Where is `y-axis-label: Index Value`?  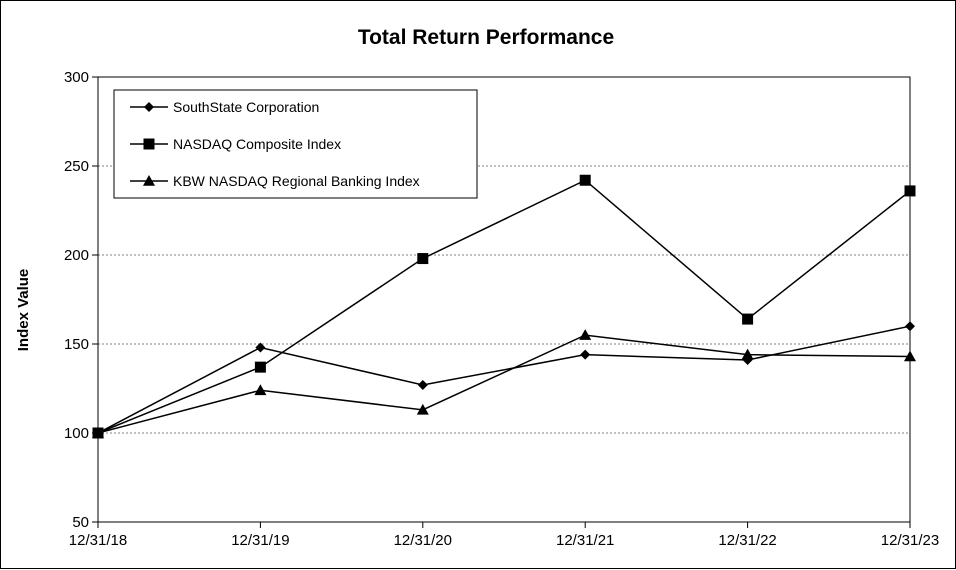 y-axis-label: Index Value is located at coordinates (23, 310).